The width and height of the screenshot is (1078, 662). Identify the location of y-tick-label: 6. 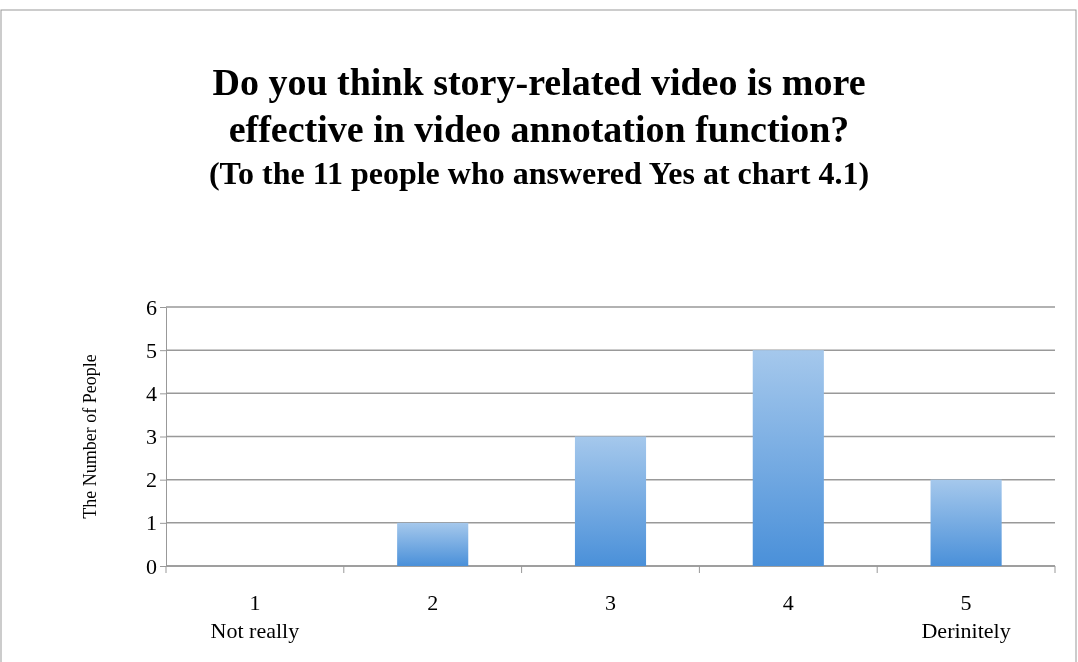
(151, 307).